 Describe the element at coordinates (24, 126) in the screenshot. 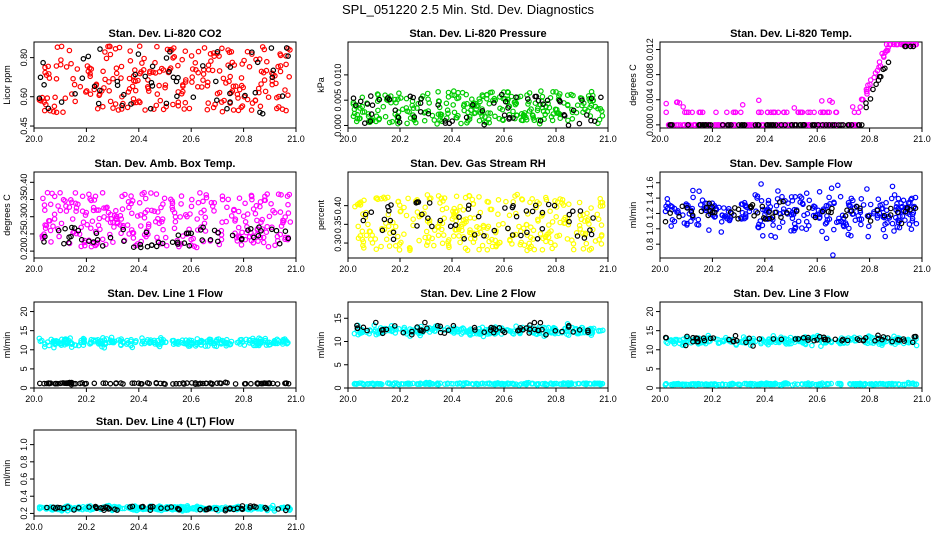

I see `co2-ytick-label: 0.45` at that location.